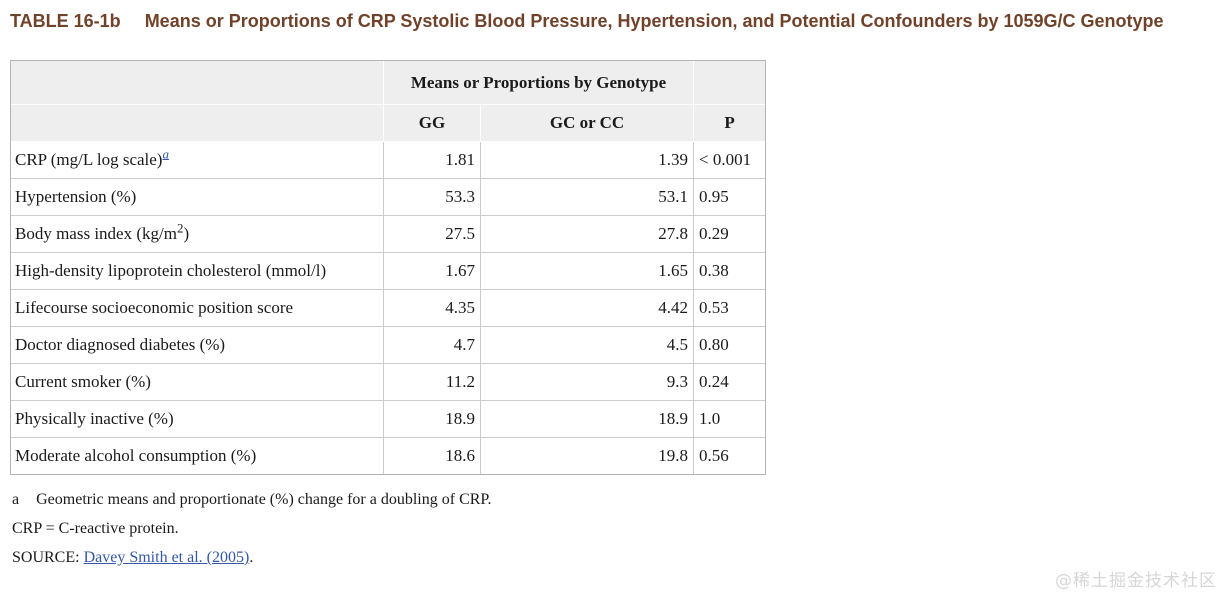 Image resolution: width=1227 pixels, height=598 pixels. Describe the element at coordinates (730, 456) in the screenshot. I see `p-value-cell: 0.56` at that location.